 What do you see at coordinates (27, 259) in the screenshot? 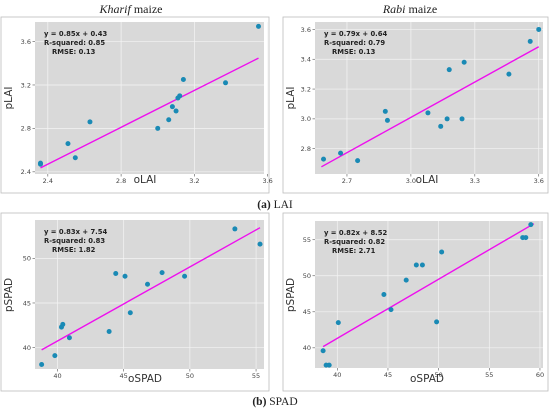
I see `y-tick-label: 50` at bounding box center [27, 259].